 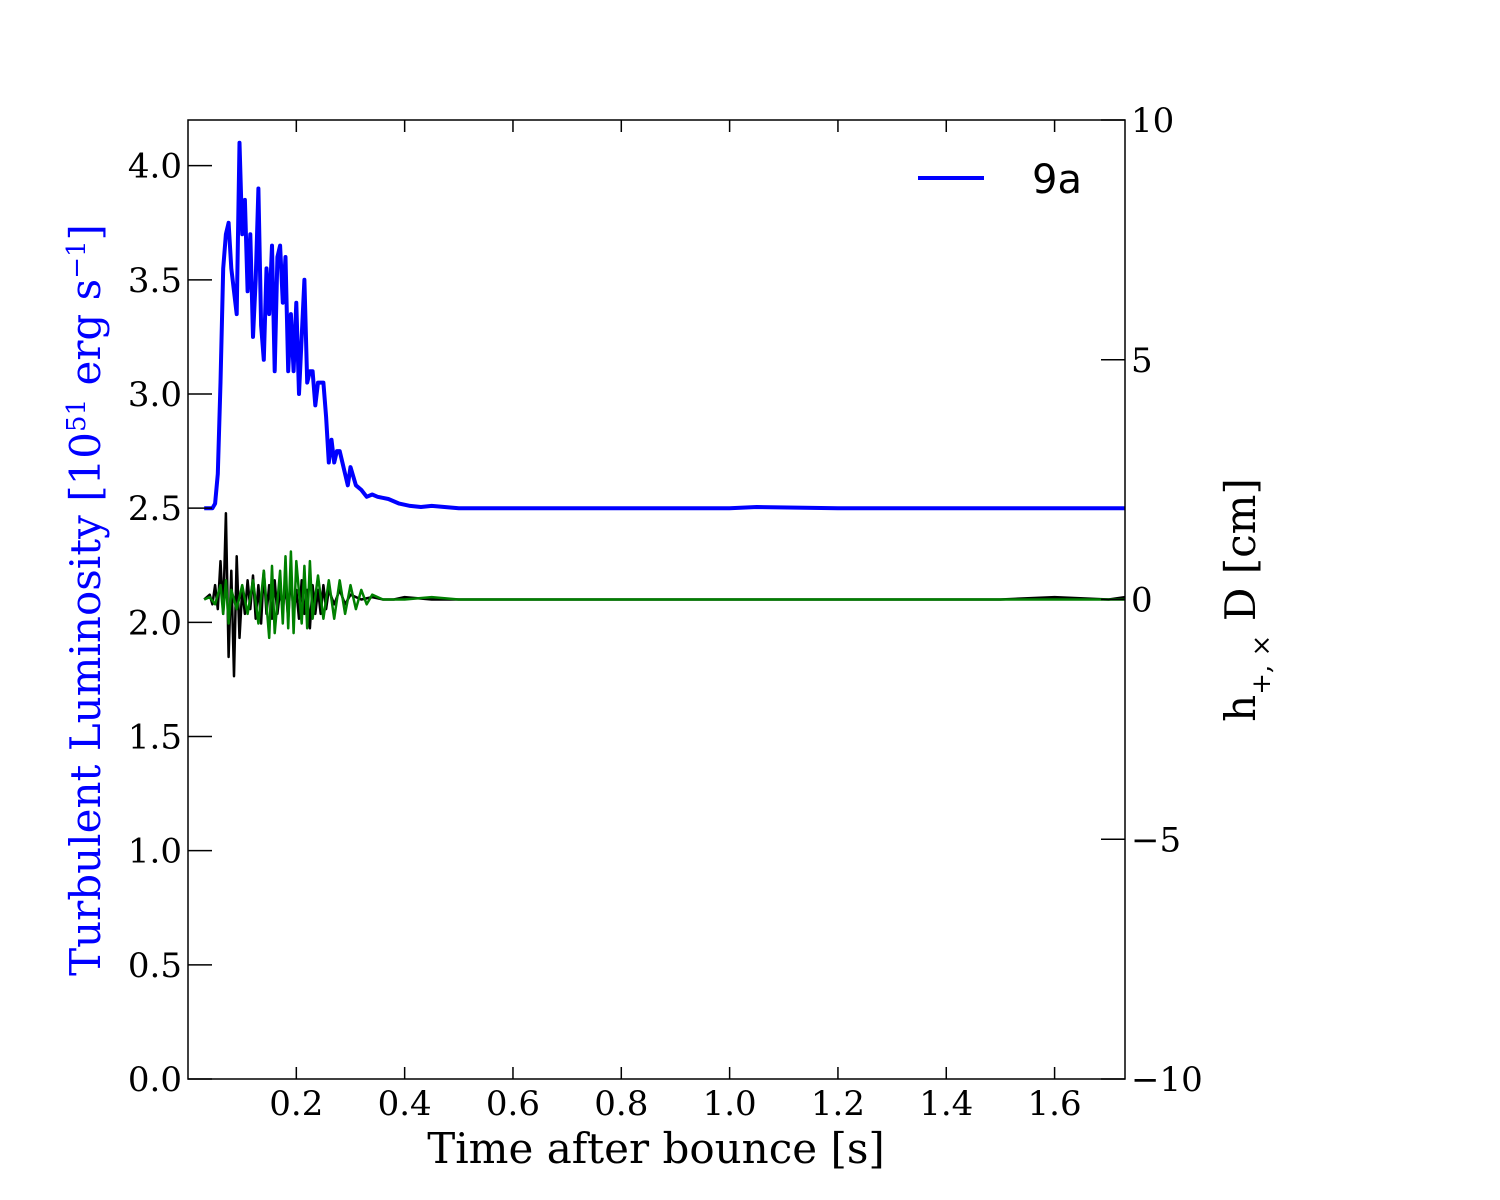 I want to click on y-right-ticks: −10 −5 0 5 10, so click(x=1152, y=600).